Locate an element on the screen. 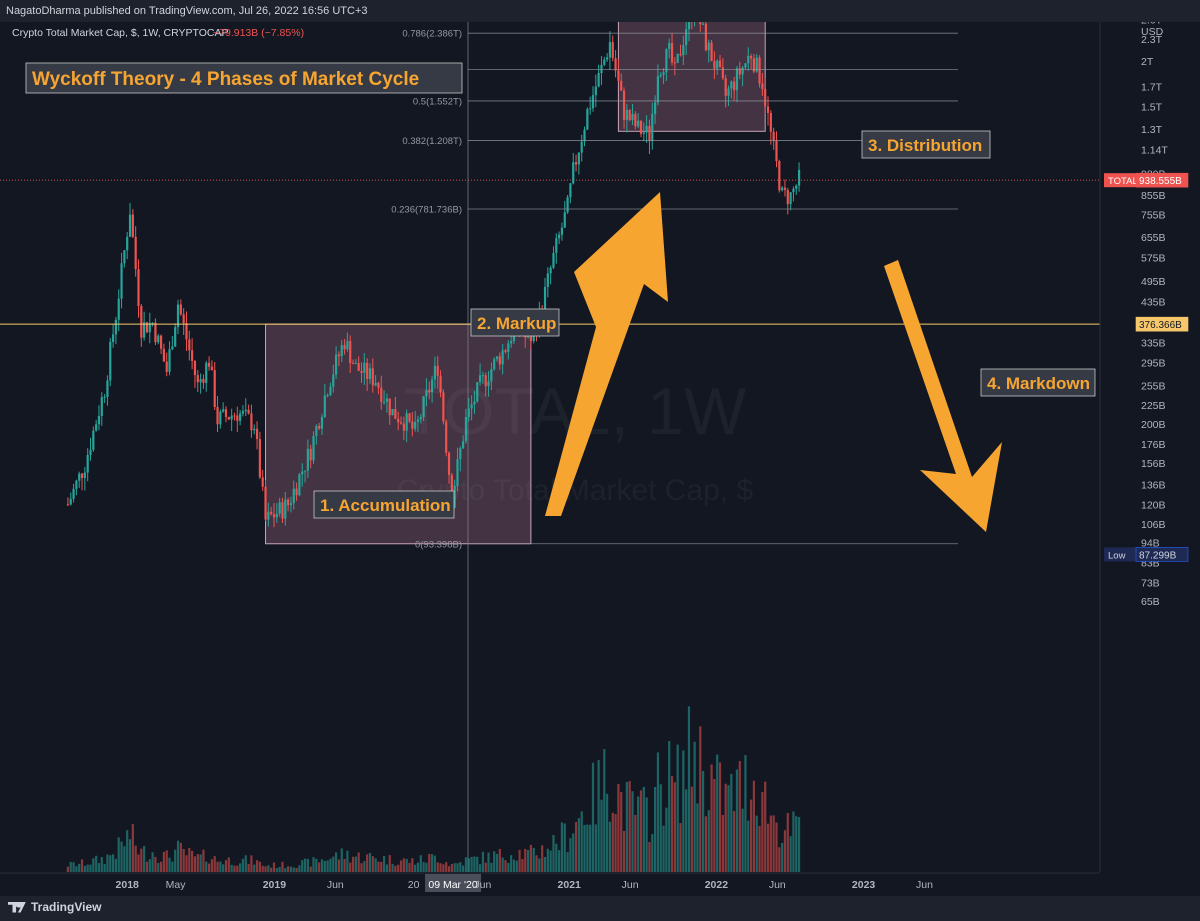  y-tick-label: 2T is located at coordinates (1147, 62).